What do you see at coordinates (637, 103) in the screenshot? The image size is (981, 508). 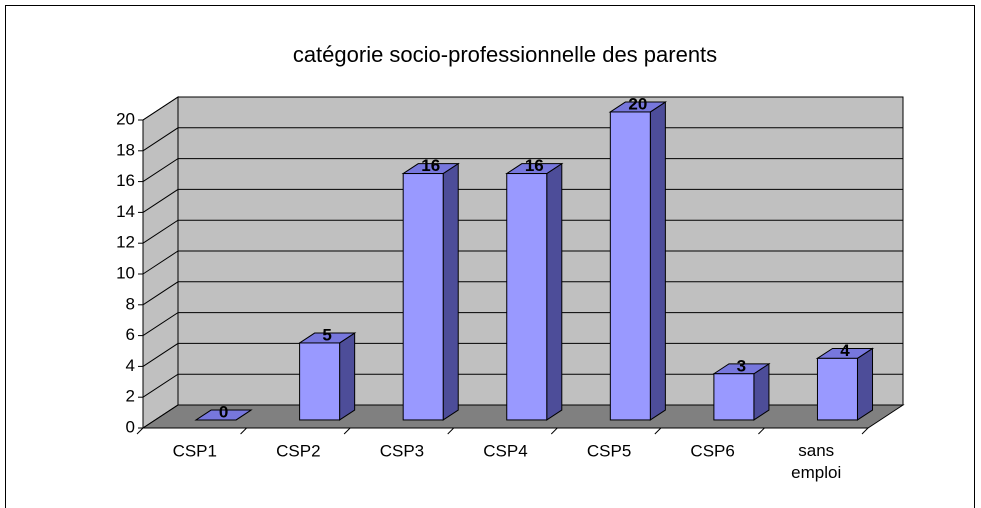 I see `value-label: 20` at bounding box center [637, 103].